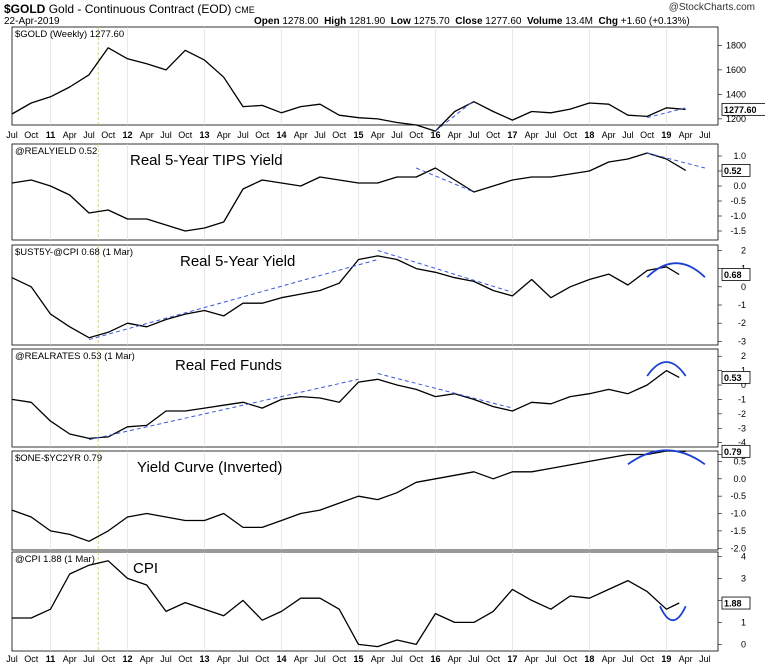 Image resolution: width=765 pixels, height=669 pixels. Describe the element at coordinates (300, 21) in the screenshot. I see `open-value: 1278.00` at that location.